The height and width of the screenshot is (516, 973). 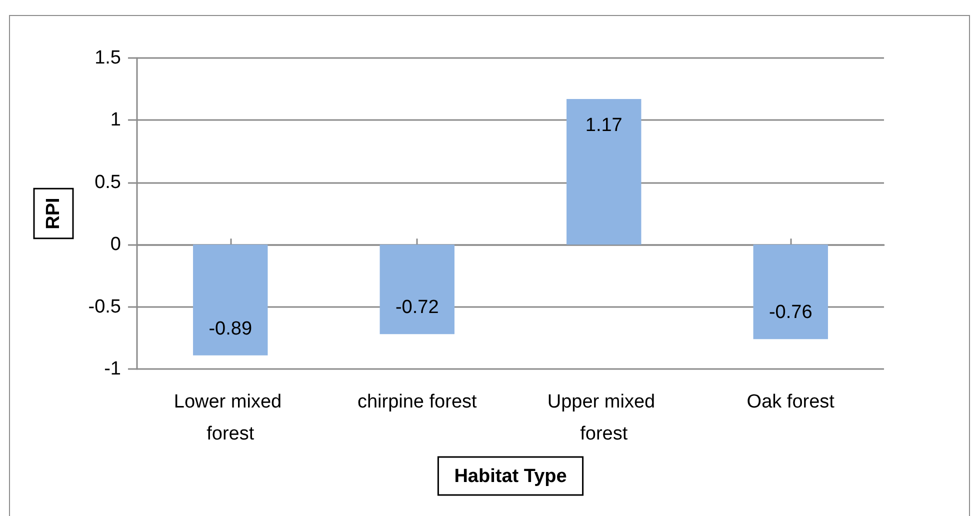 I want to click on data-label: 1.17, so click(x=603, y=125).